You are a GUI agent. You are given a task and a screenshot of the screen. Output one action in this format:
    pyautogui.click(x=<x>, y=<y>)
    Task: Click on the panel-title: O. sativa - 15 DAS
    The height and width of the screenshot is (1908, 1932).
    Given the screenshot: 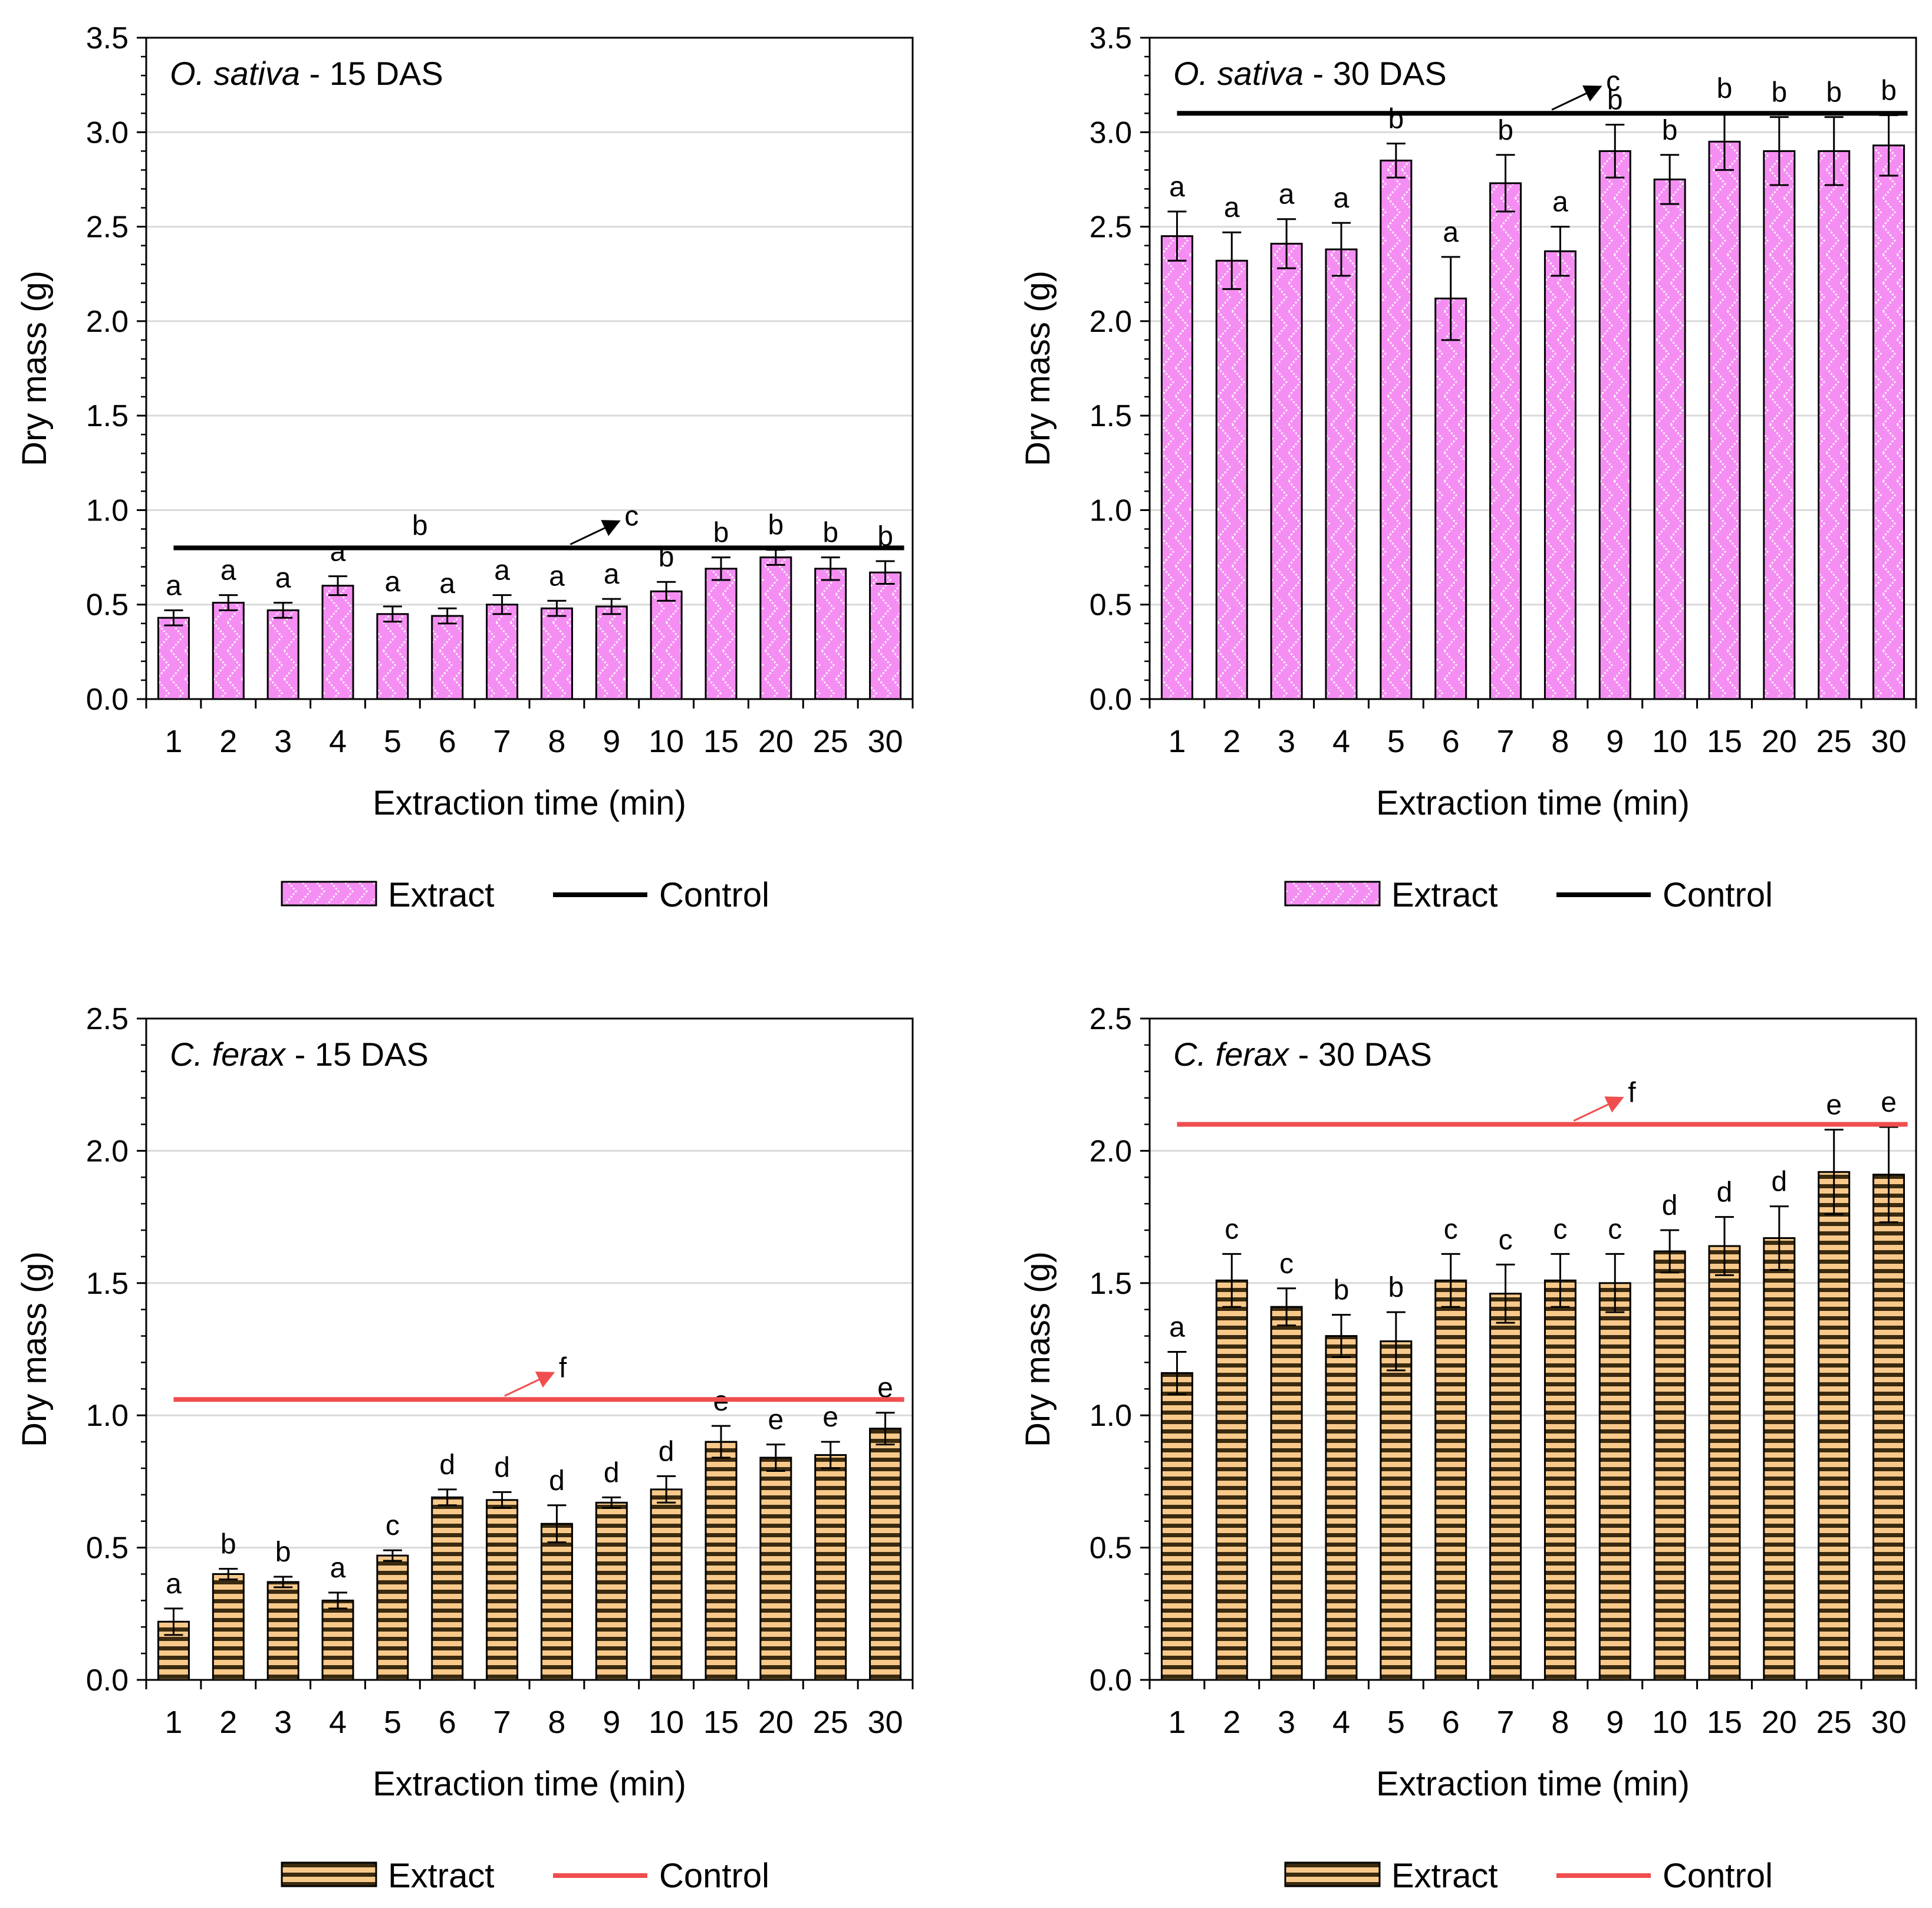 What is the action you would take?
    pyautogui.click(x=307, y=73)
    